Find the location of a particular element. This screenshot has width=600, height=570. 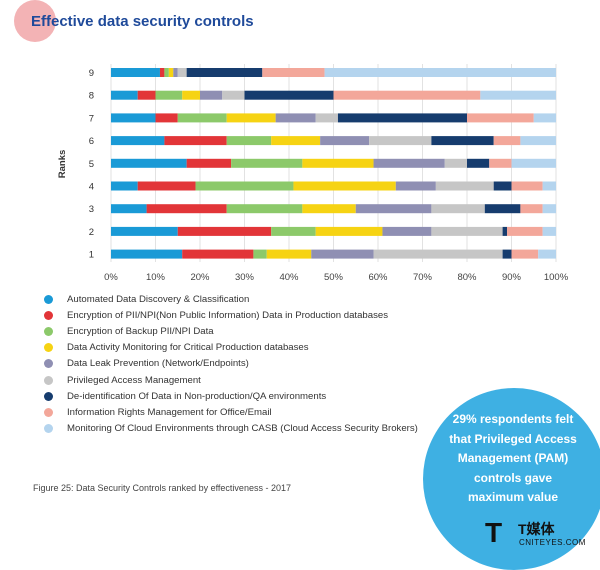

callout-line: maximum value is located at coordinates (513, 497).